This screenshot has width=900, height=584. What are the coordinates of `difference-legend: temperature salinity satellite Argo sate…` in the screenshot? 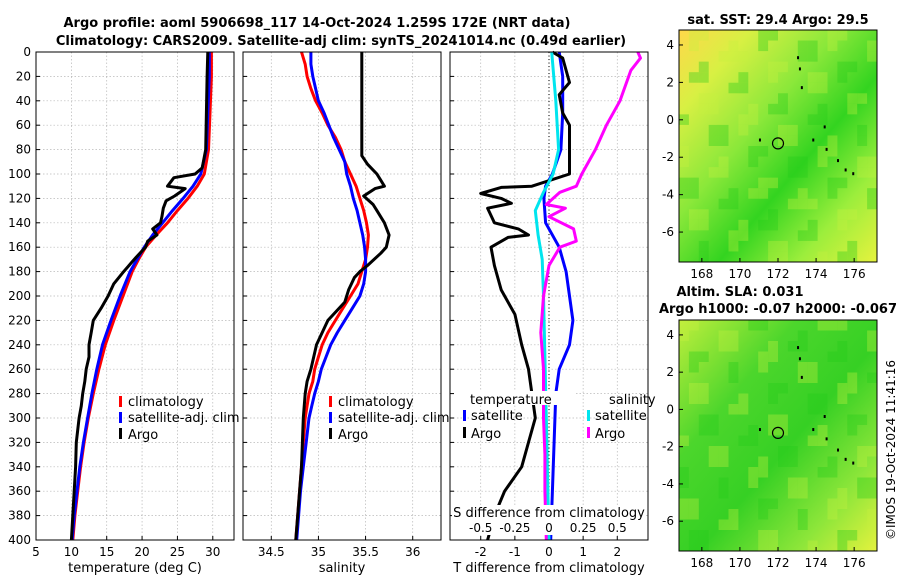 It's located at (555, 416).